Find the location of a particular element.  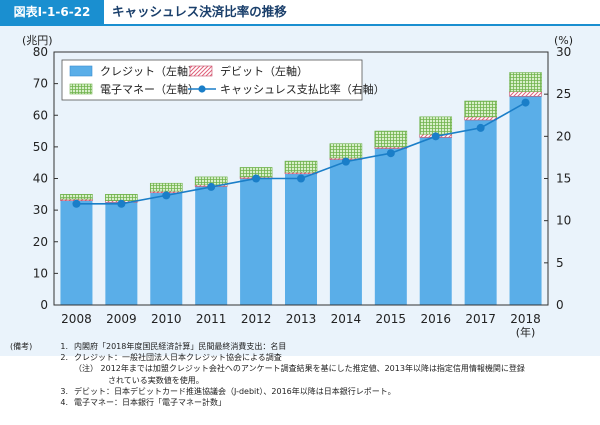

x-tick-label: 2009 is located at coordinates (121, 319).